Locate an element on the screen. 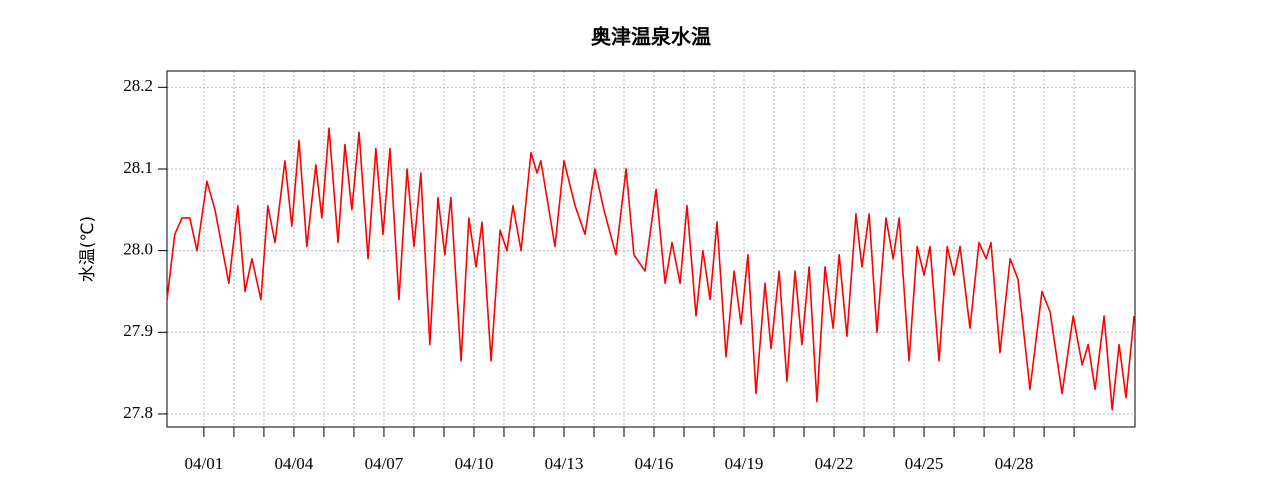  x-tick-label: 04/07 is located at coordinates (384, 463).